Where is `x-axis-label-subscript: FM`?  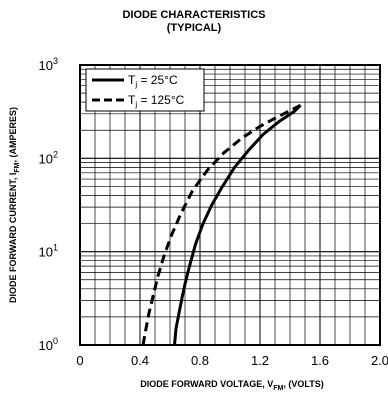
x-axis-label-subscript: FM is located at coordinates (278, 388).